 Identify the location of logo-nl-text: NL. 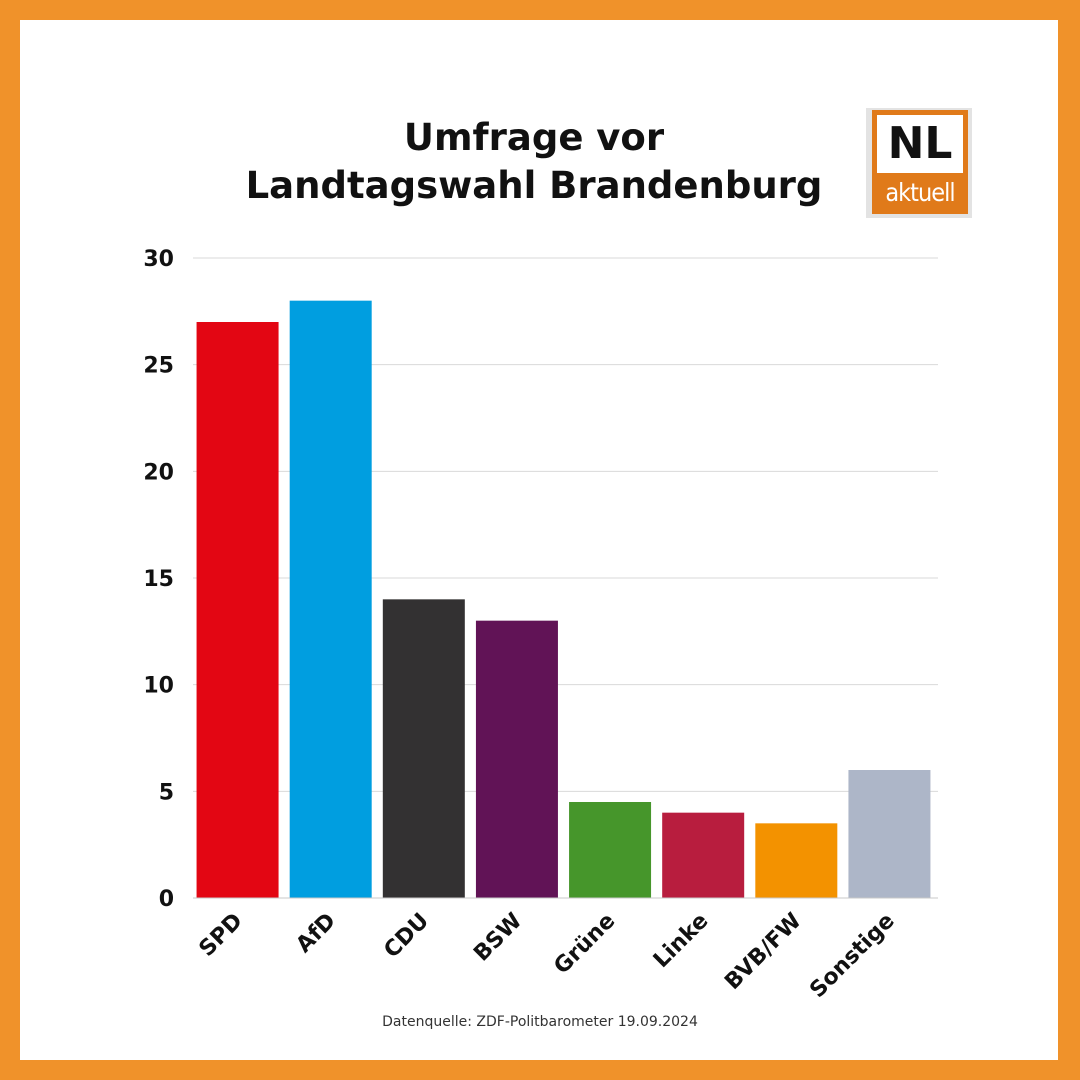
(920, 144).